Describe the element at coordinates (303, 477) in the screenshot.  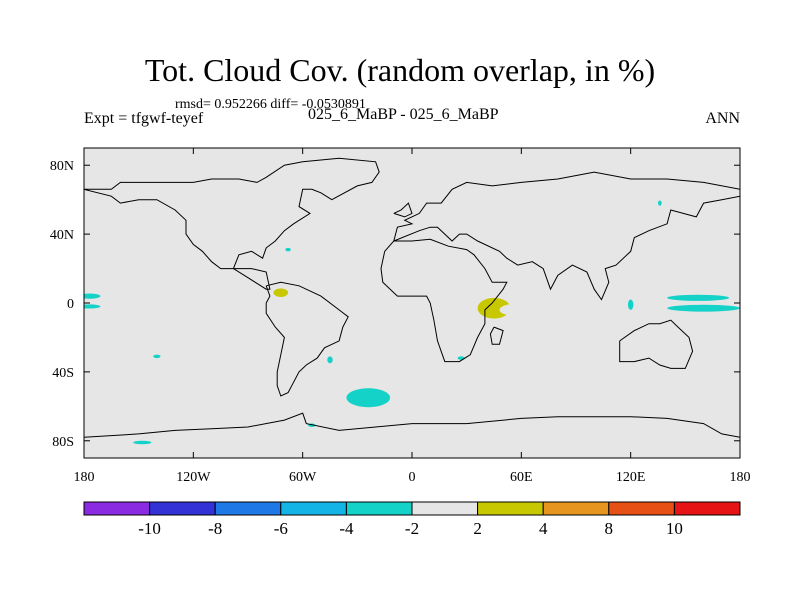
I see `x-tick-label-2: 60W` at that location.